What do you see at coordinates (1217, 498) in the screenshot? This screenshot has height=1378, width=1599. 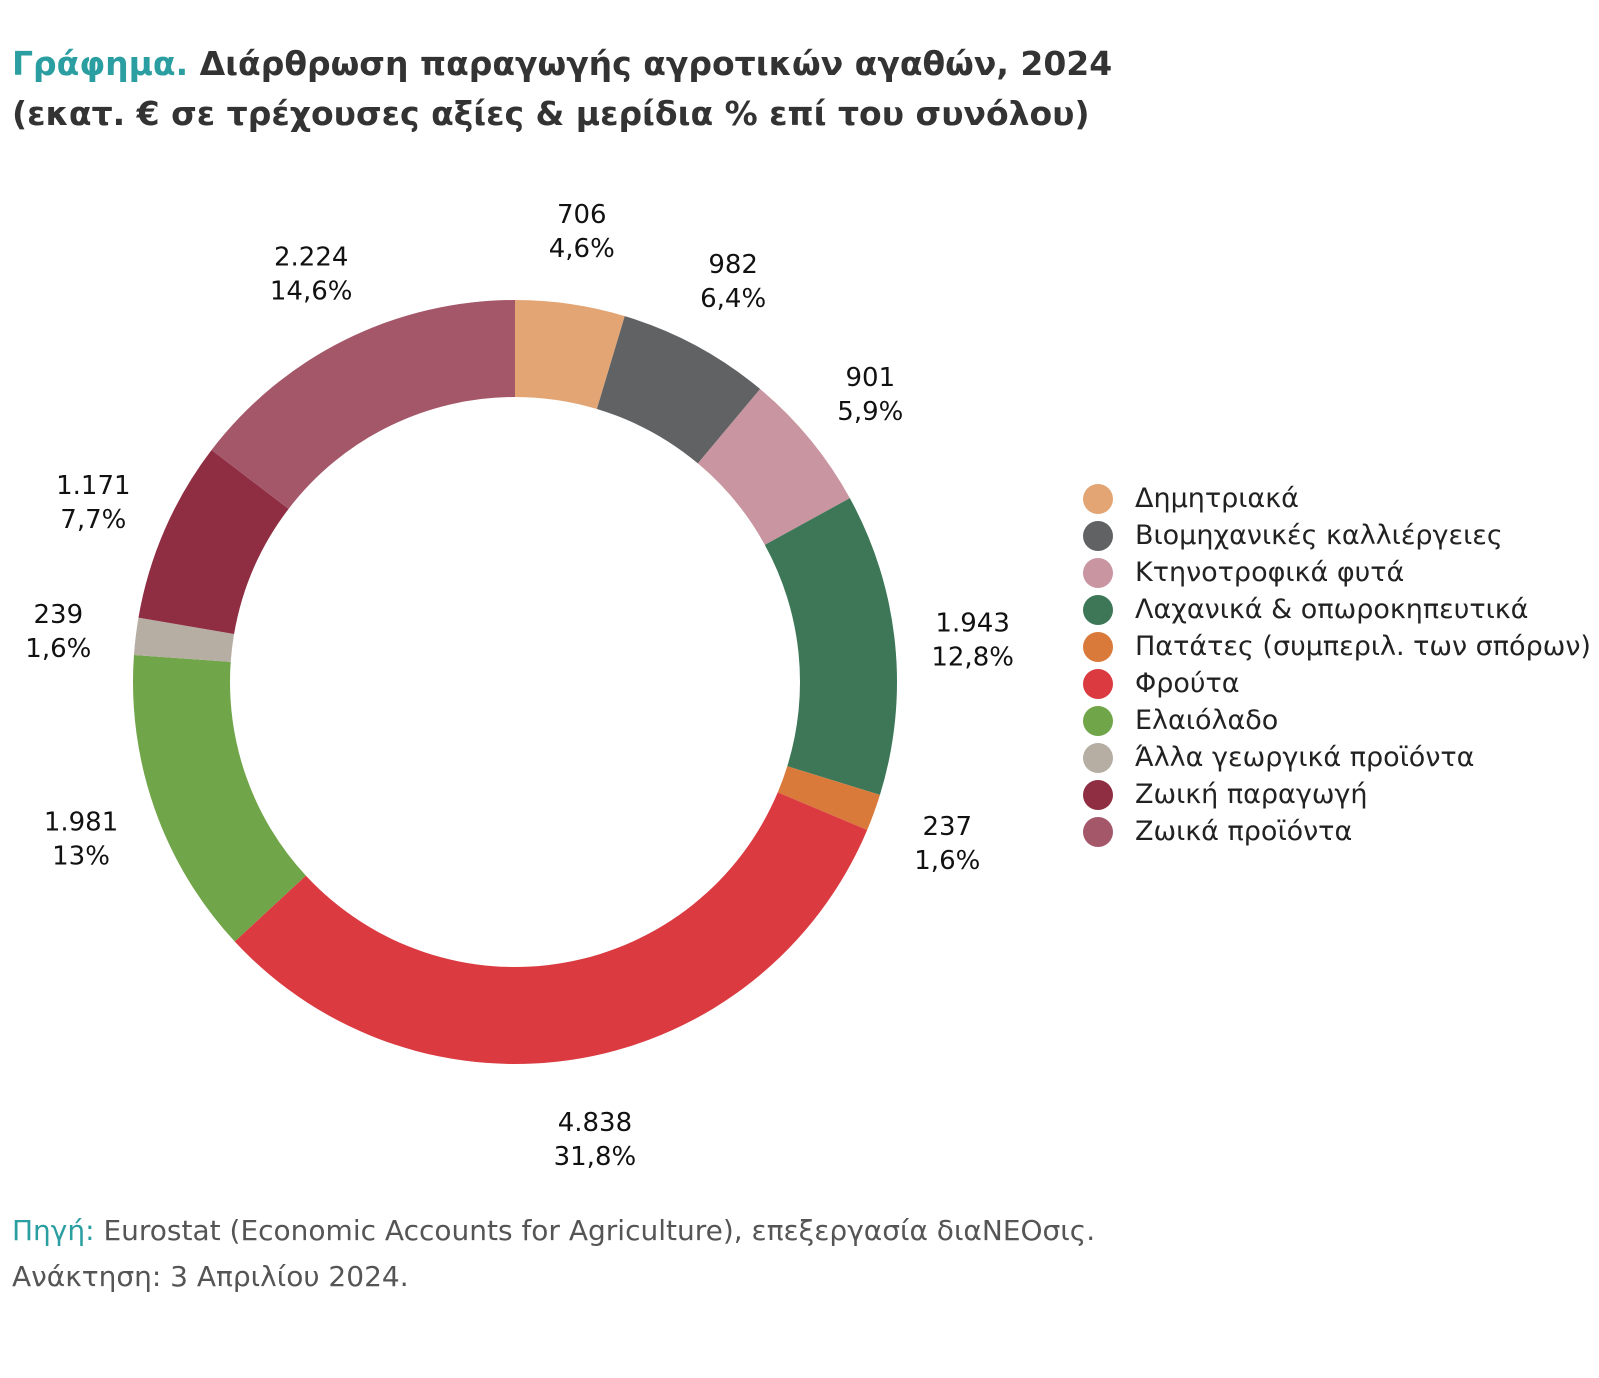 I see `legend-label-0: Δημητριακά` at bounding box center [1217, 498].